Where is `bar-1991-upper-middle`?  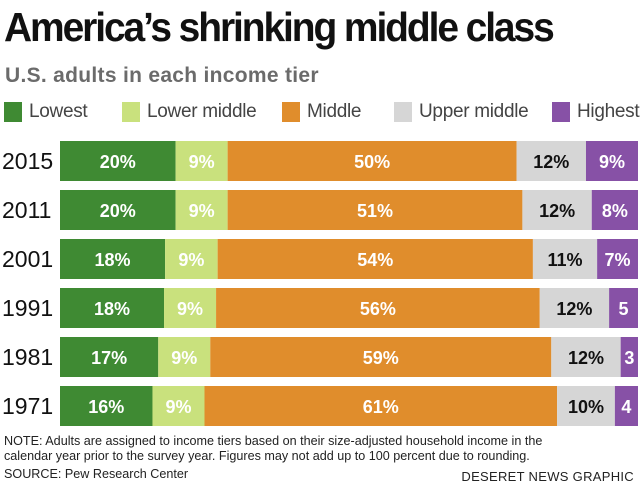 bar-1991-upper-middle is located at coordinates (574, 308).